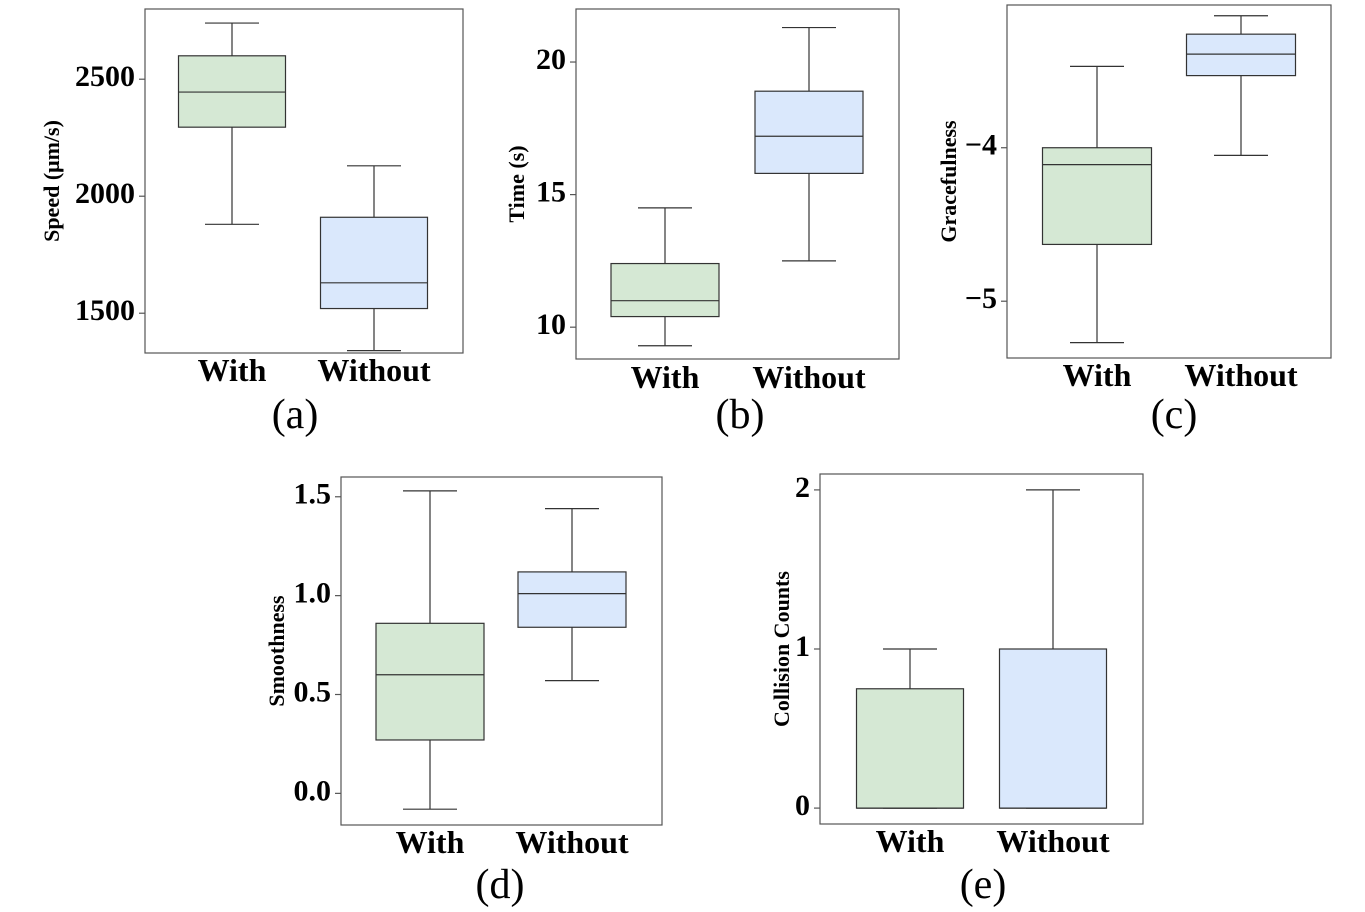 This screenshot has width=1365, height=912. I want to click on collision-box-without, so click(1053, 649).